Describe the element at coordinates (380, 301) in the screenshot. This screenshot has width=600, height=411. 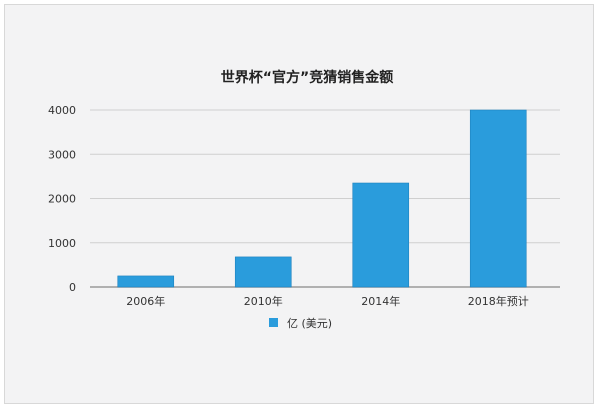
I see `x-tick-label: 2014年` at that location.